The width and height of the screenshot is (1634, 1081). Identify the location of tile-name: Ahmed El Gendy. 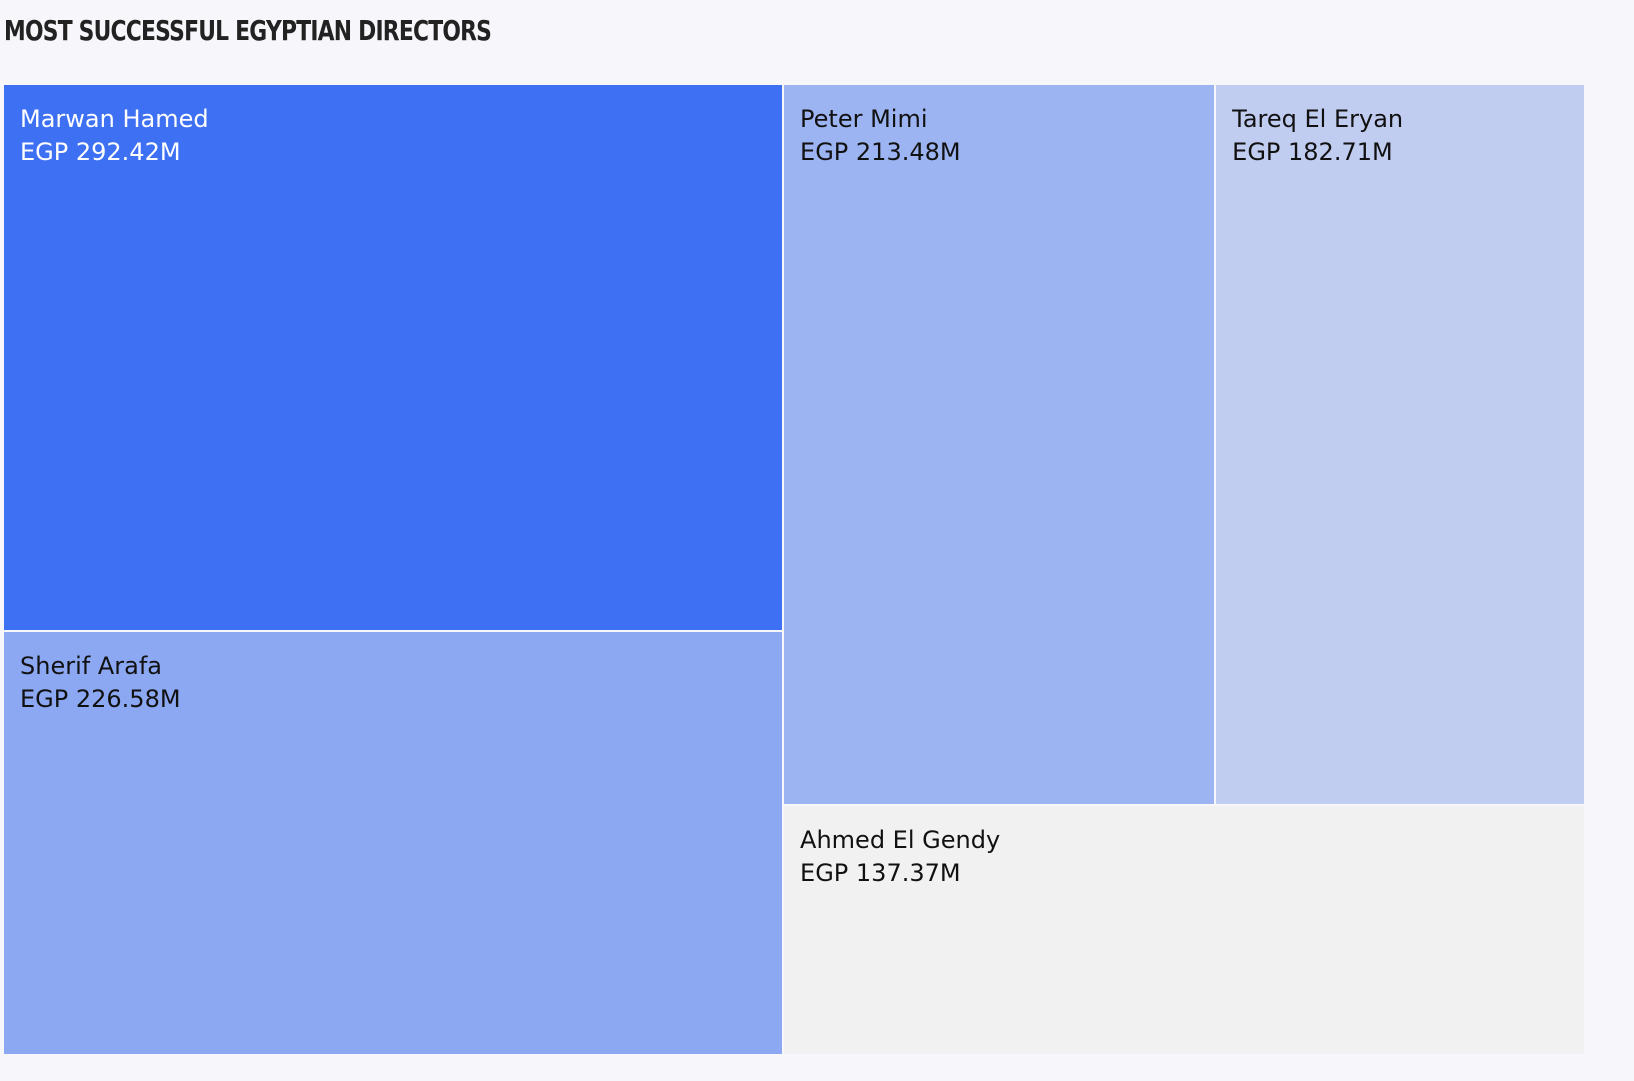
(900, 840).